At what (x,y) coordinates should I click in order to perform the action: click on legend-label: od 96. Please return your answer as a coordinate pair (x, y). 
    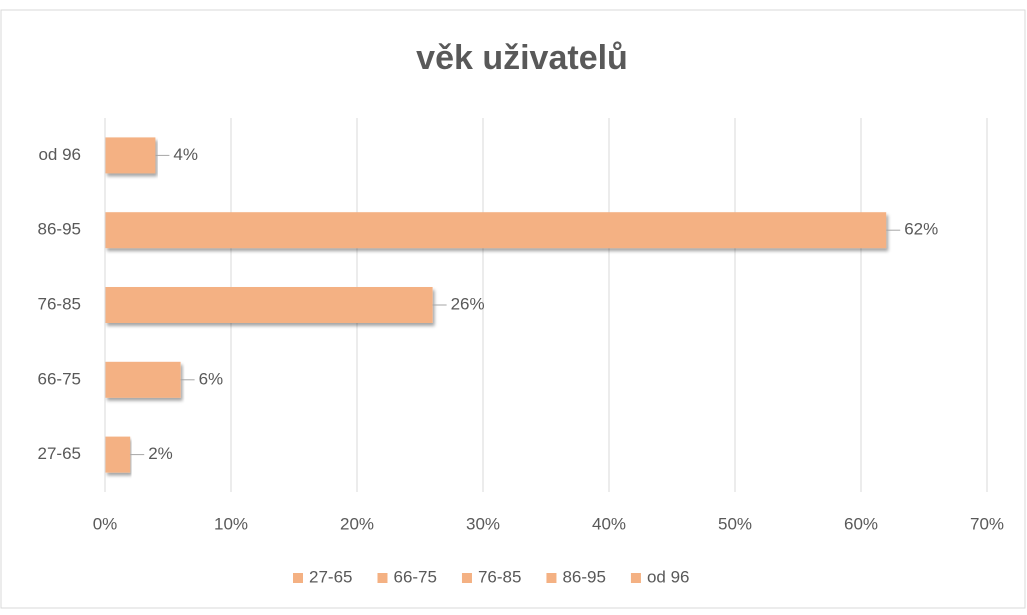
    Looking at the image, I should click on (668, 576).